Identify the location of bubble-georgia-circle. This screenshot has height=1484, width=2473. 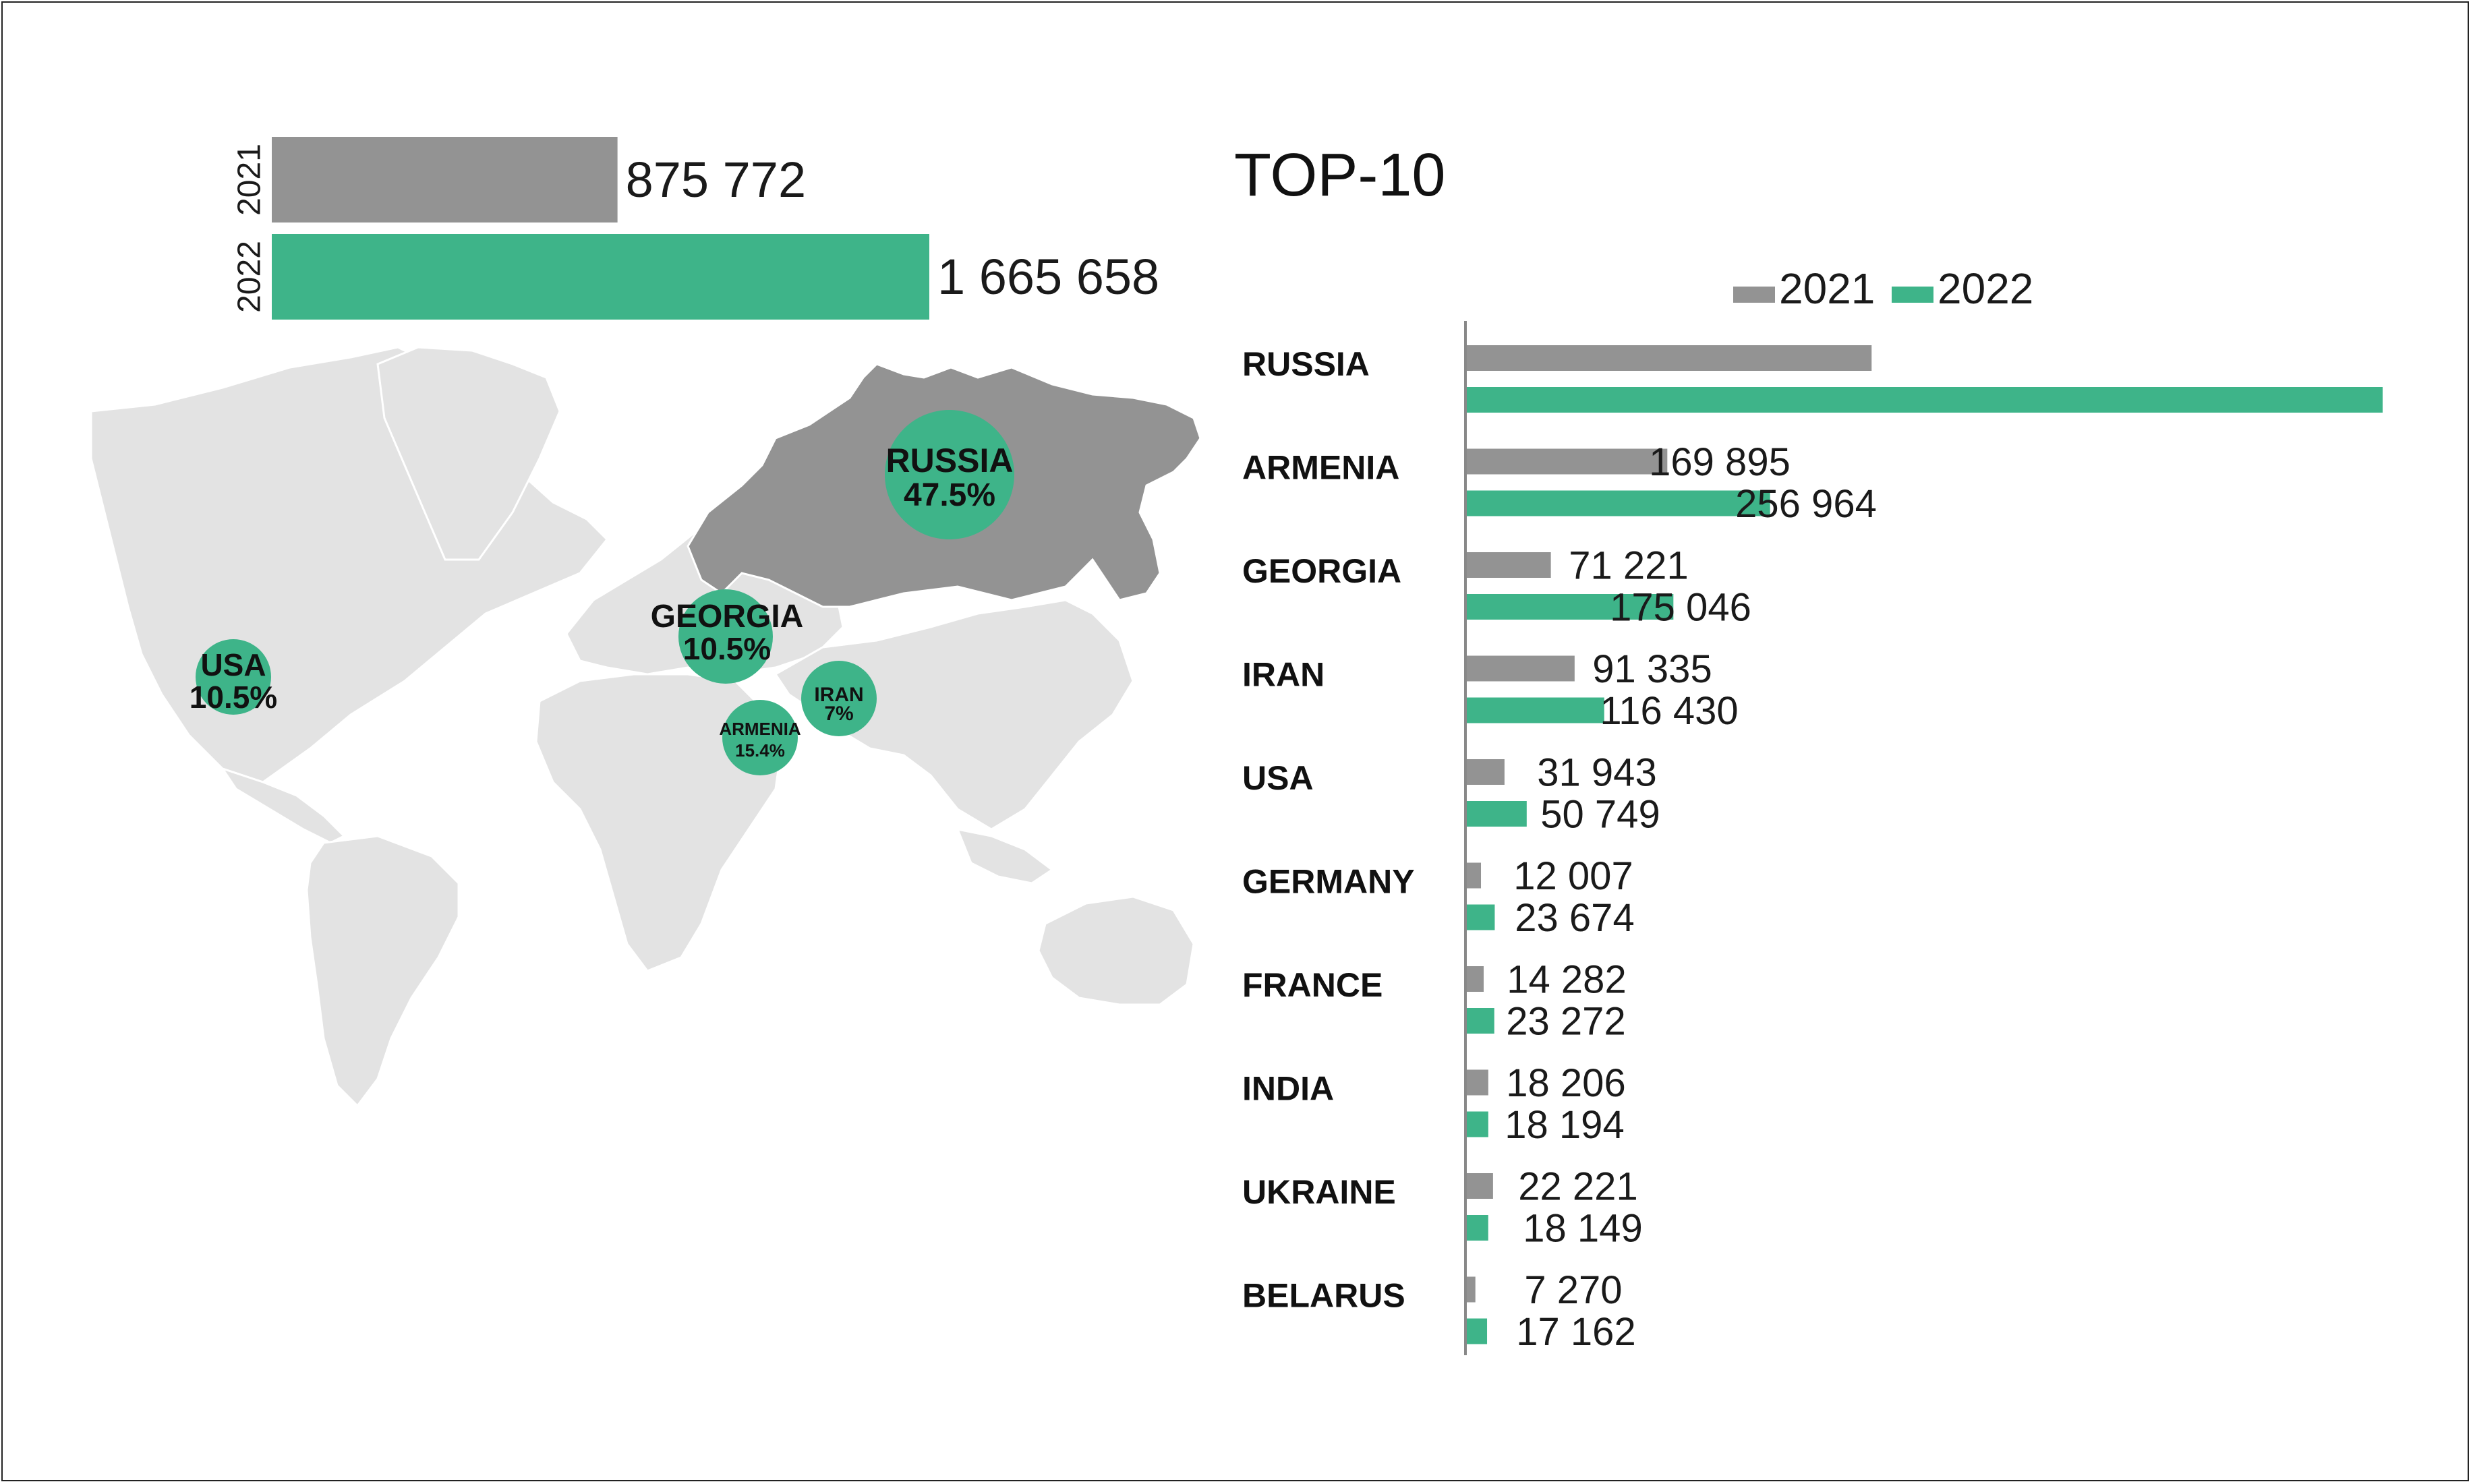
(725, 636).